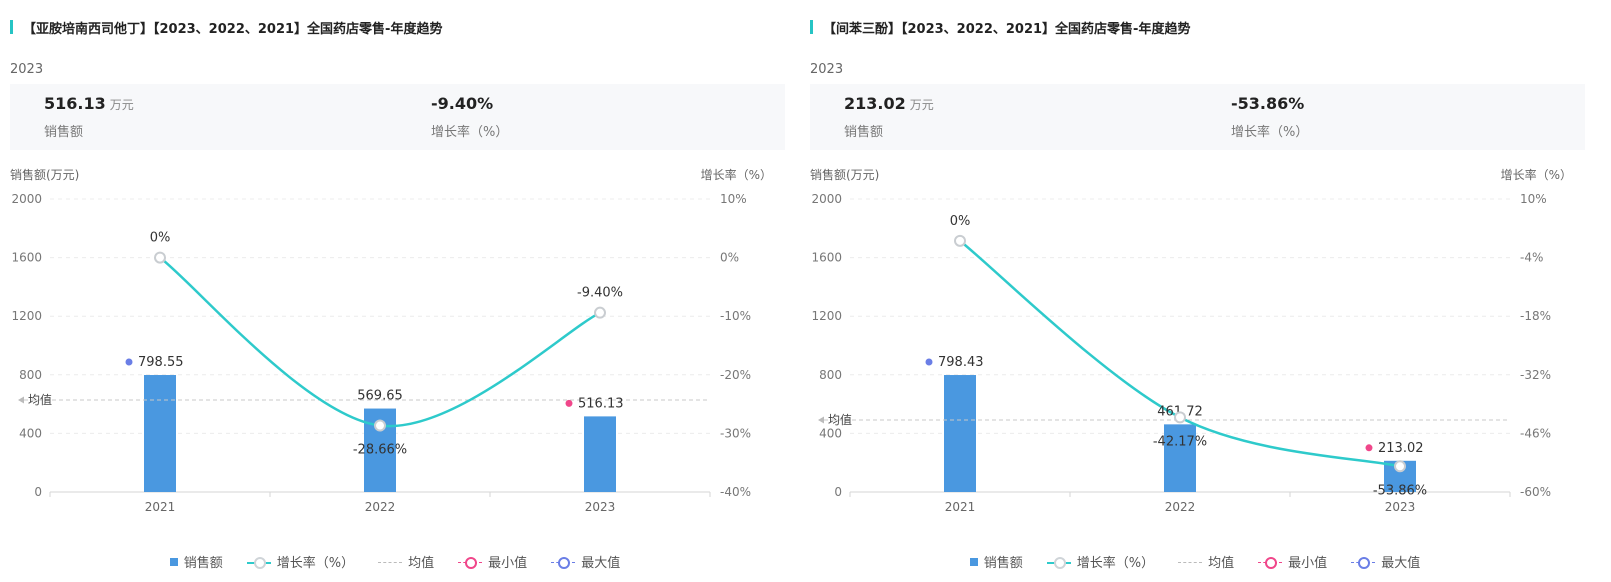 The width and height of the screenshot is (1611, 582). Describe the element at coordinates (40, 399) in the screenshot. I see `average-label: 均值` at that location.